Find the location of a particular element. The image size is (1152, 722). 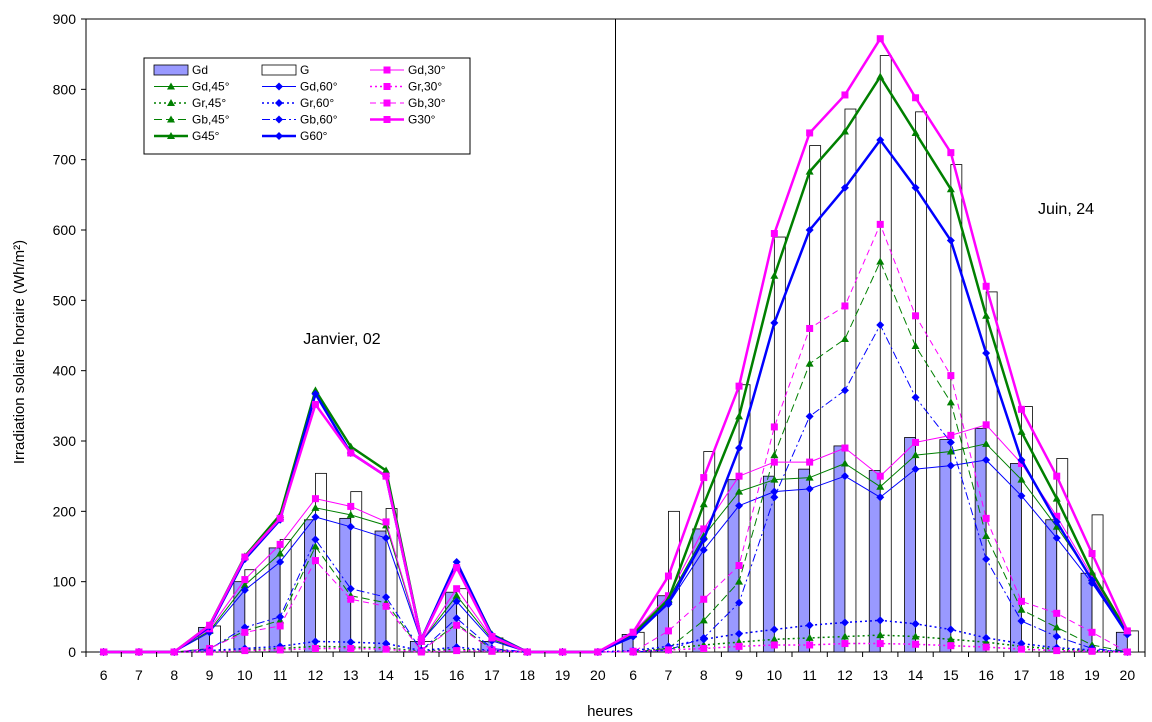

x-tick-label: 10 is located at coordinates (775, 675).